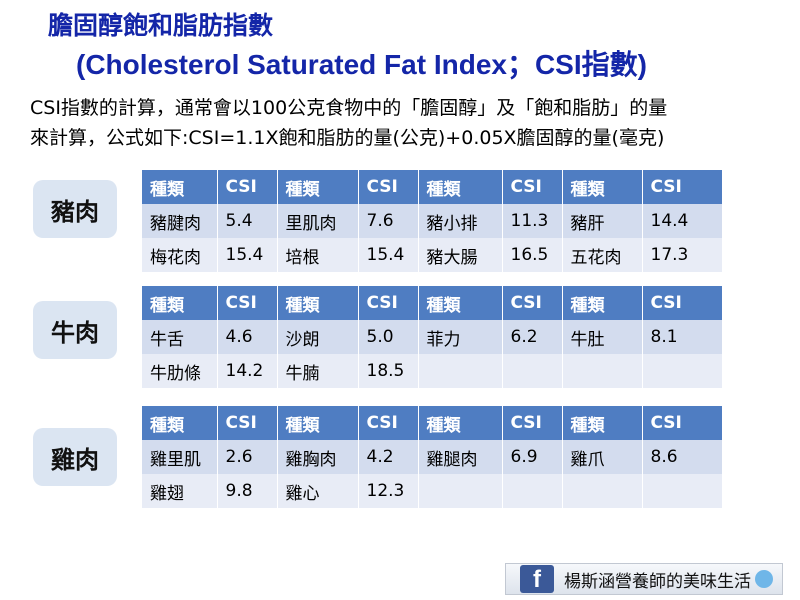 The image size is (800, 600). I want to click on table-cell: 雞腿肉, so click(460, 457).